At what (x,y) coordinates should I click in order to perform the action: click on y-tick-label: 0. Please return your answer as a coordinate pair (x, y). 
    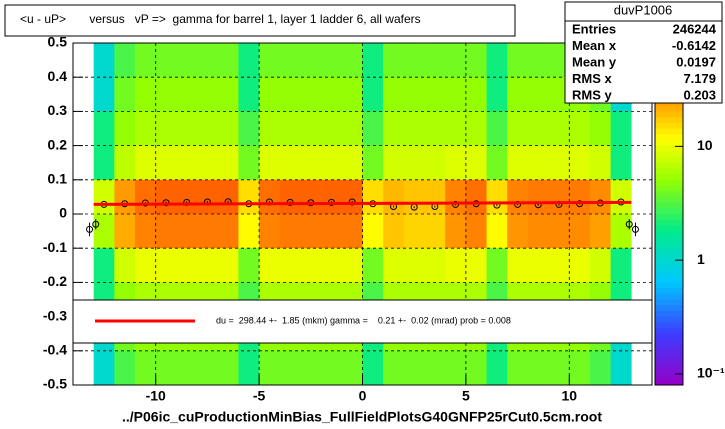
    Looking at the image, I should click on (63, 213).